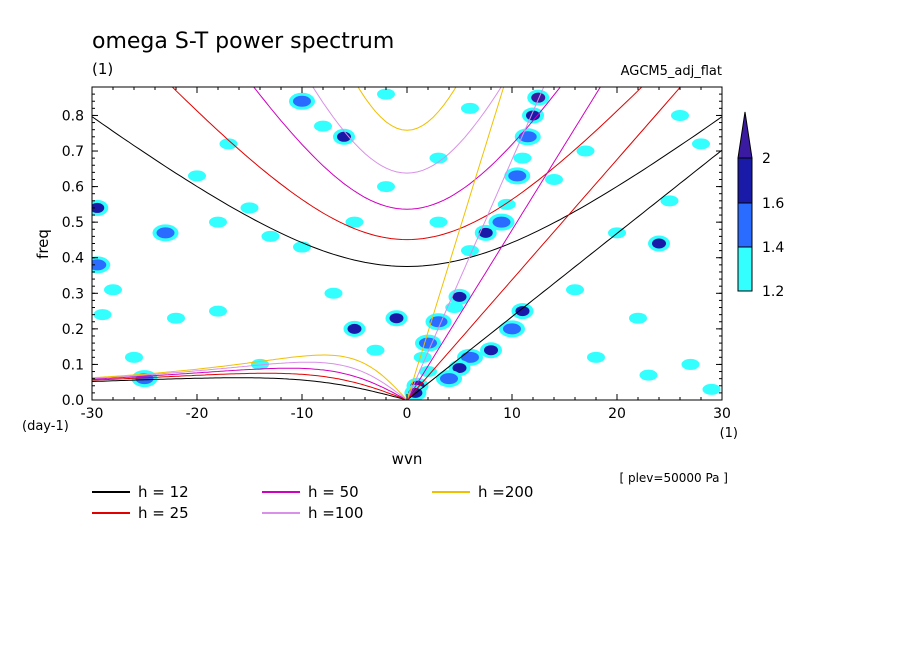 This screenshot has width=904, height=654. I want to click on legend: h = 12 h = 25 h = 50 h =100 h =200, so click(312, 502).